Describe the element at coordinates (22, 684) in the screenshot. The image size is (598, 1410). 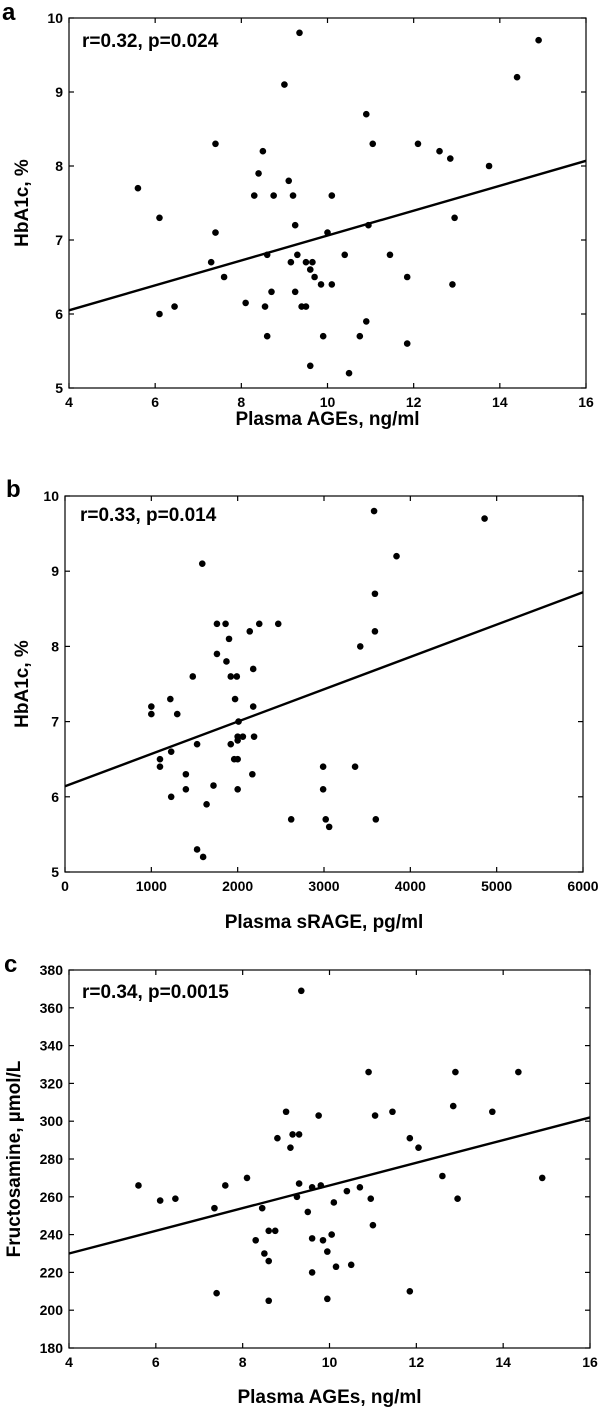
I see `y-axis-label: HbA1c, %` at that location.